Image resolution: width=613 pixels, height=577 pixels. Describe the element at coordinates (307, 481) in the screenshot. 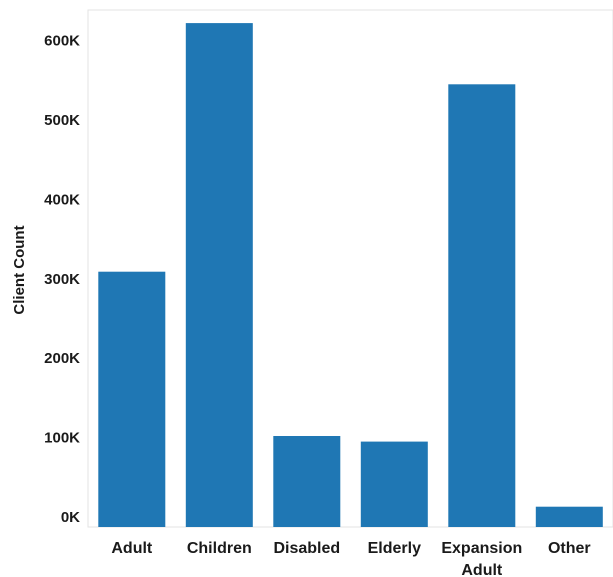

I see `bar-disabled` at that location.